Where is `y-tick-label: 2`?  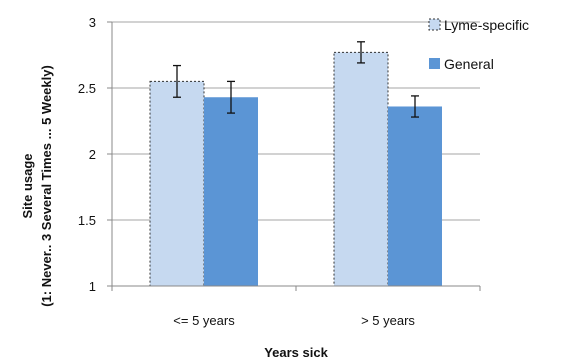
y-tick-label: 2 is located at coordinates (92, 154).